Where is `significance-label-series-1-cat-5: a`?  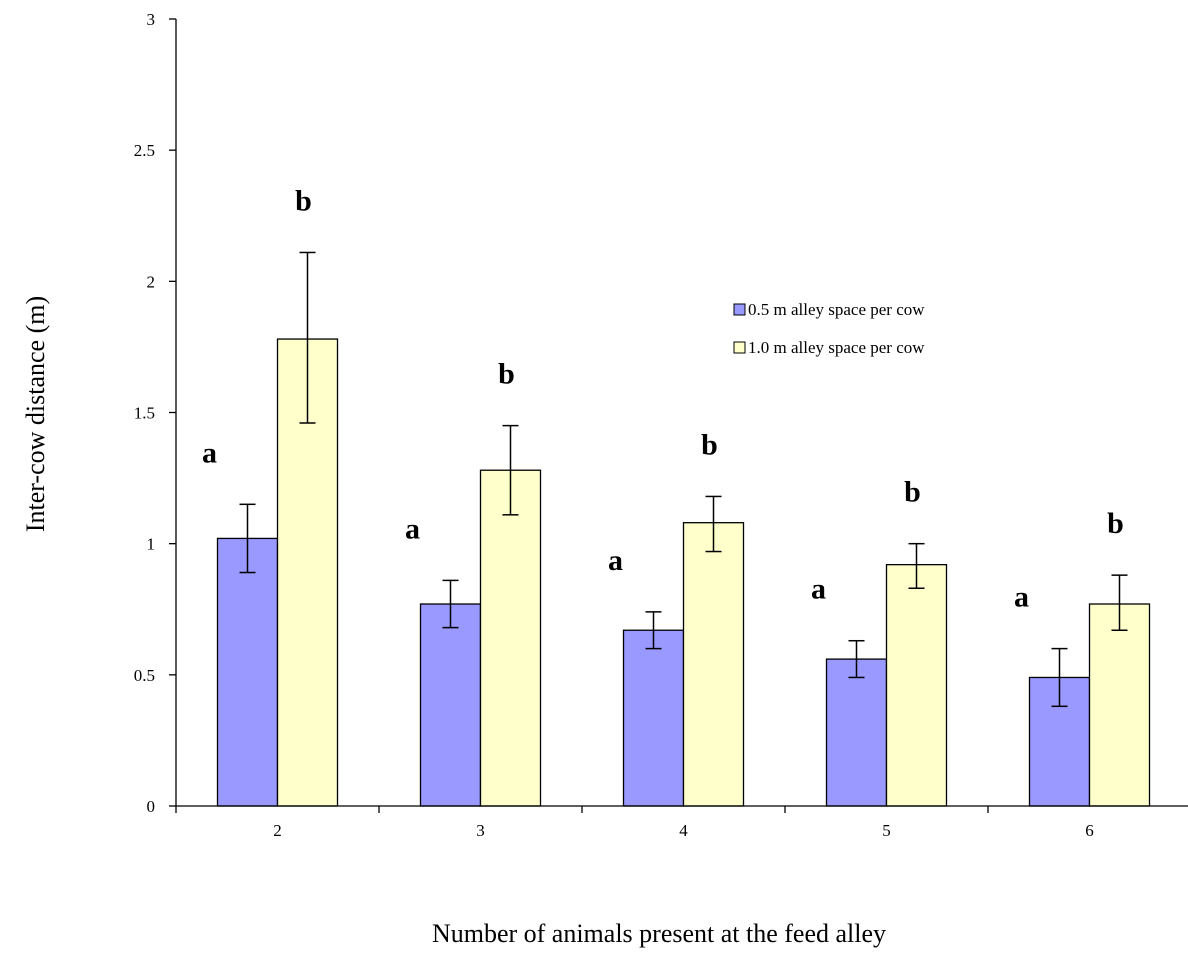
significance-label-series-1-cat-5: a is located at coordinates (818, 589).